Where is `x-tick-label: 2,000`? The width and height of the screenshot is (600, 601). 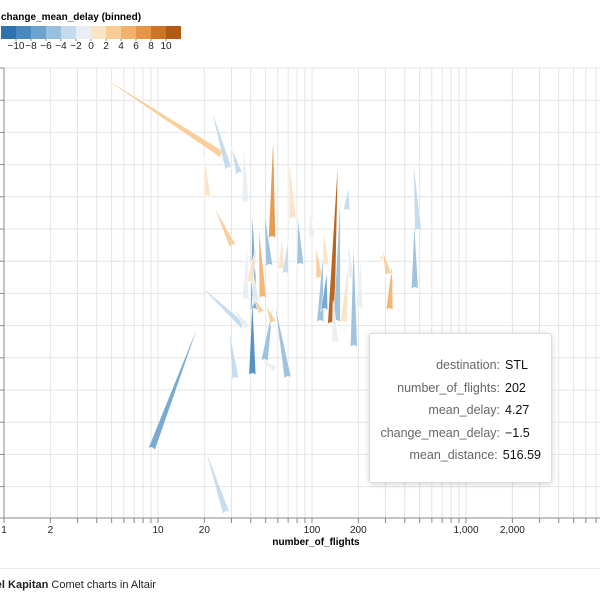 x-tick-label: 2,000 is located at coordinates (512, 530).